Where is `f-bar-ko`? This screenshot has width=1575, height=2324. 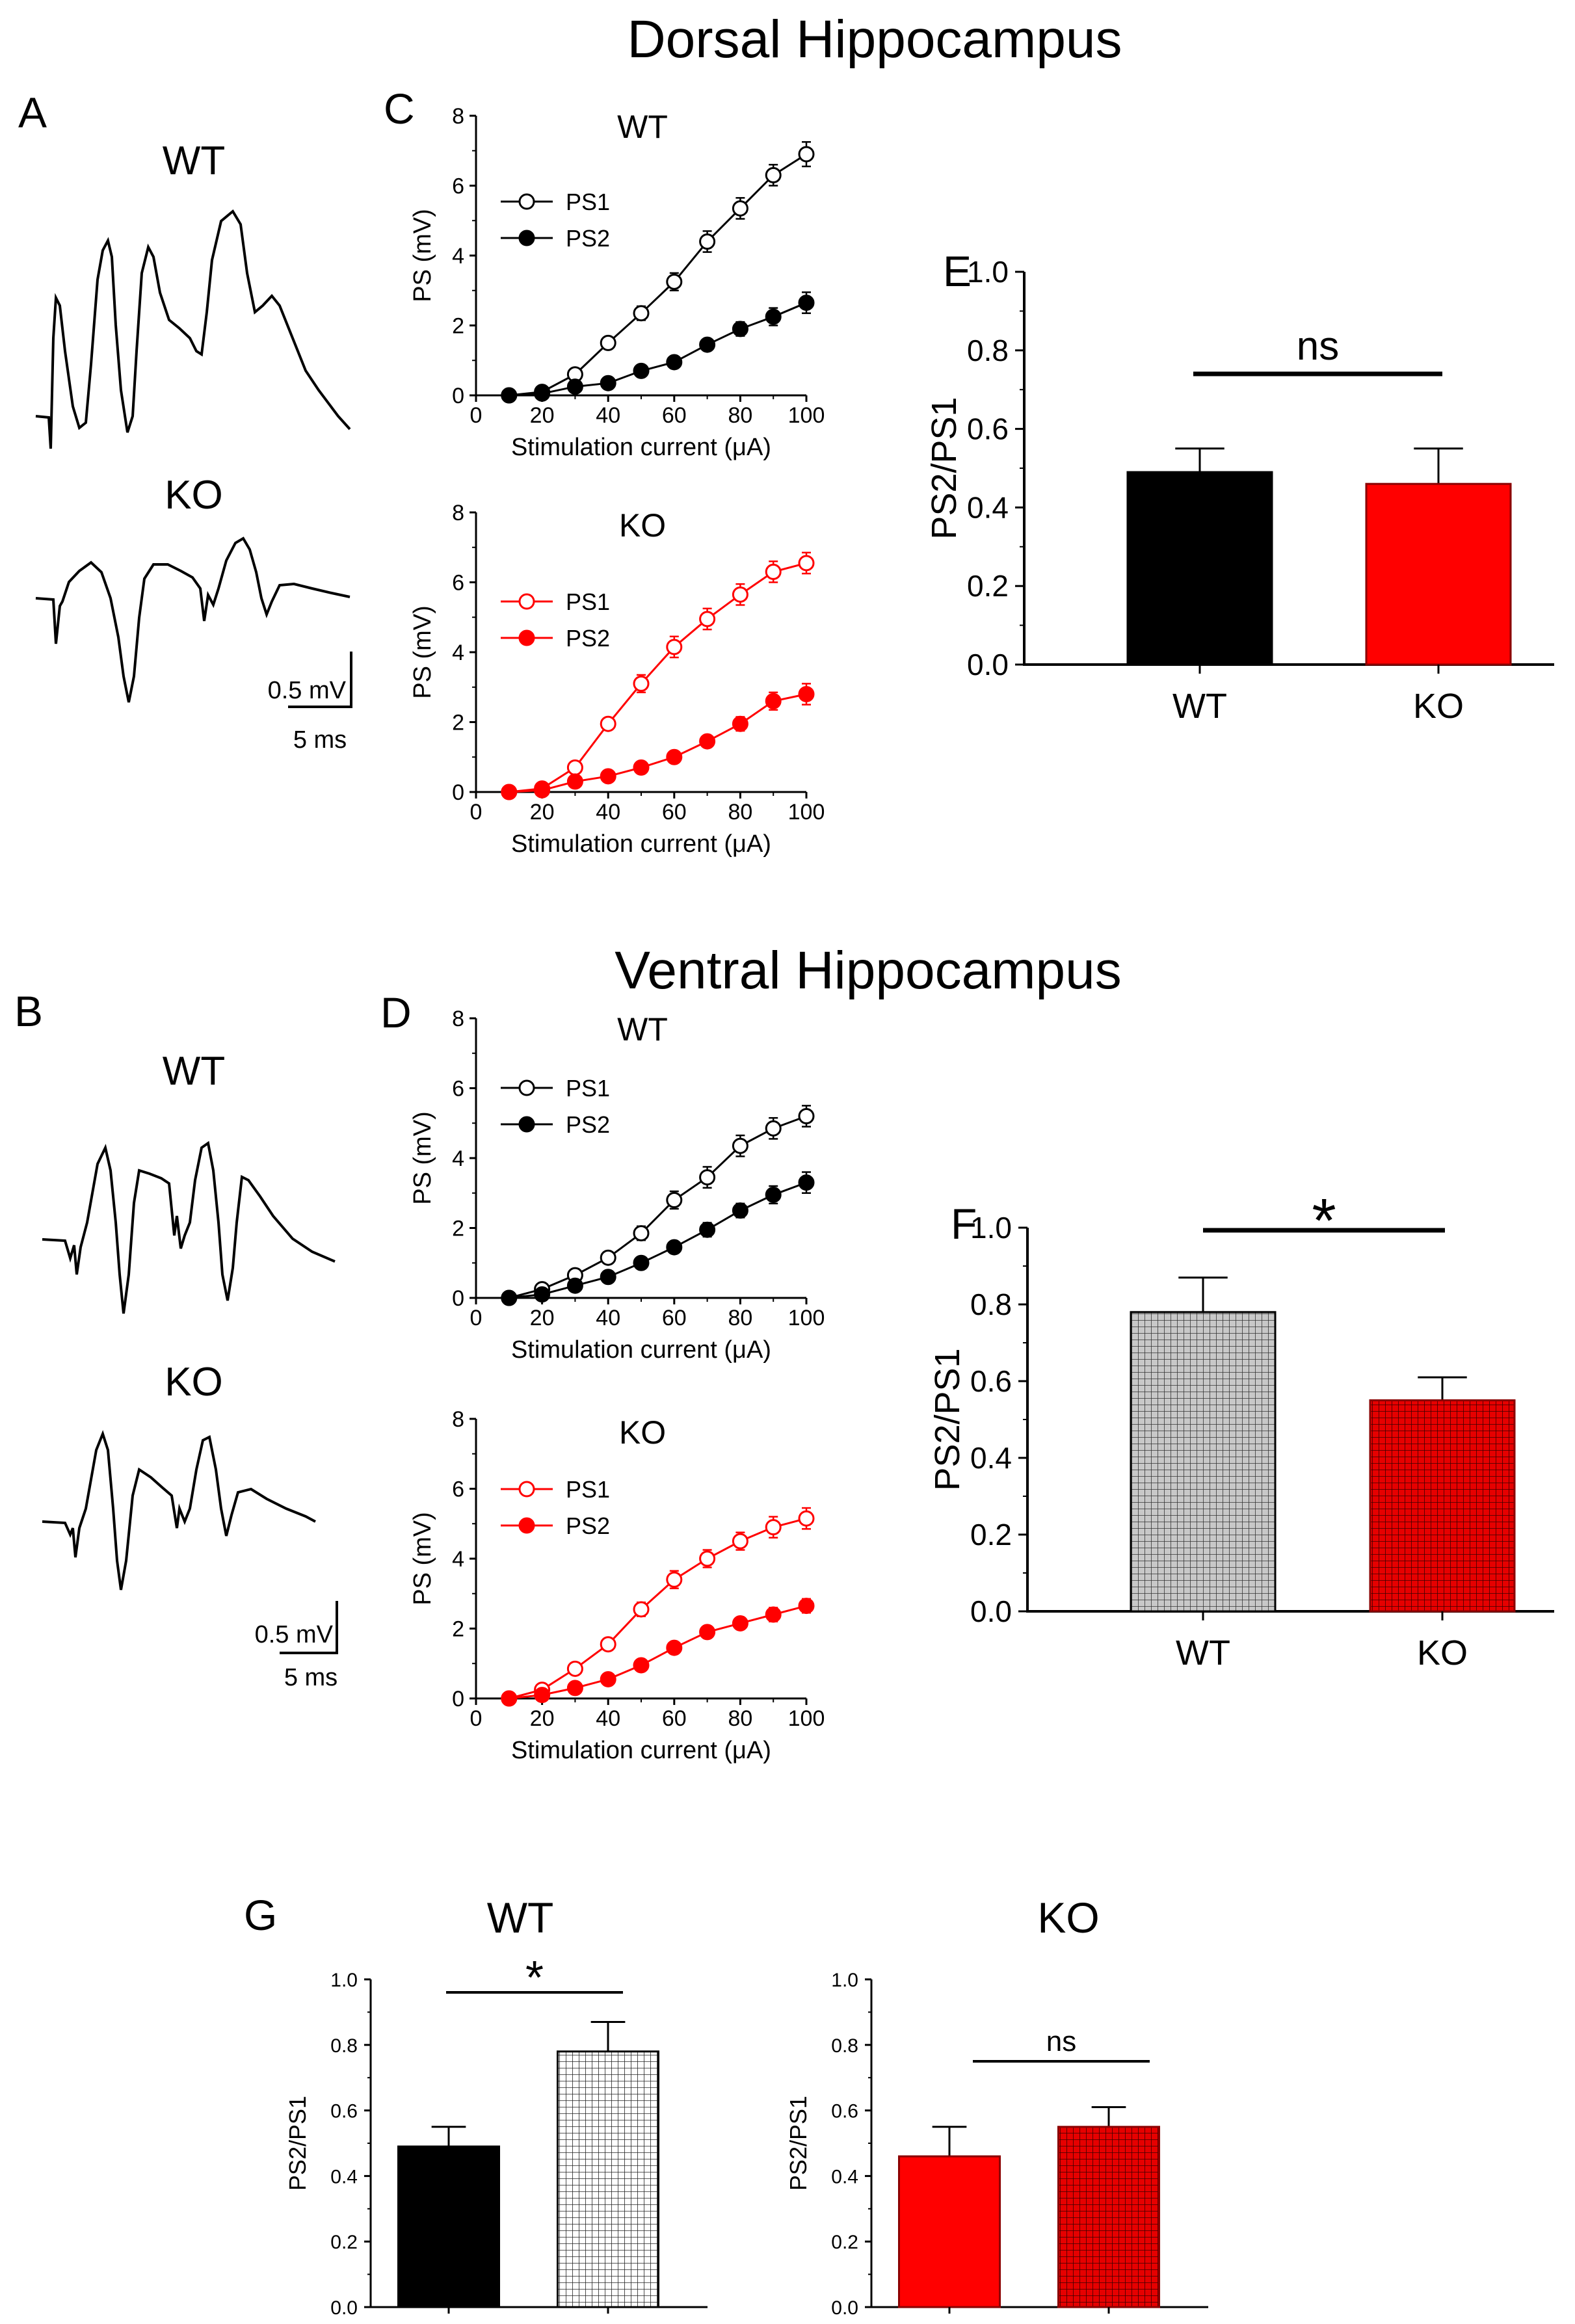
f-bar-ko is located at coordinates (1443, 1506).